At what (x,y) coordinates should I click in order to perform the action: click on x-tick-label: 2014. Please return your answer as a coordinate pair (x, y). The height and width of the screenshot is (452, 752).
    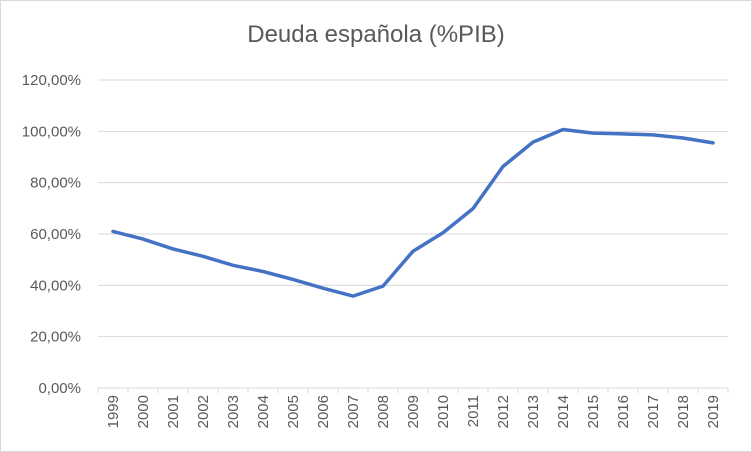
    Looking at the image, I should click on (563, 411).